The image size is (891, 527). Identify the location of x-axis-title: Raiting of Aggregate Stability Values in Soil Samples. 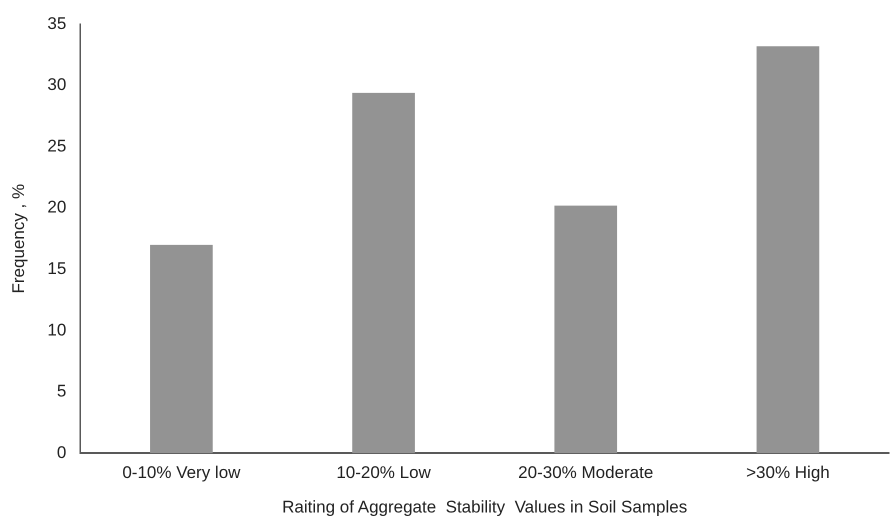
(485, 506).